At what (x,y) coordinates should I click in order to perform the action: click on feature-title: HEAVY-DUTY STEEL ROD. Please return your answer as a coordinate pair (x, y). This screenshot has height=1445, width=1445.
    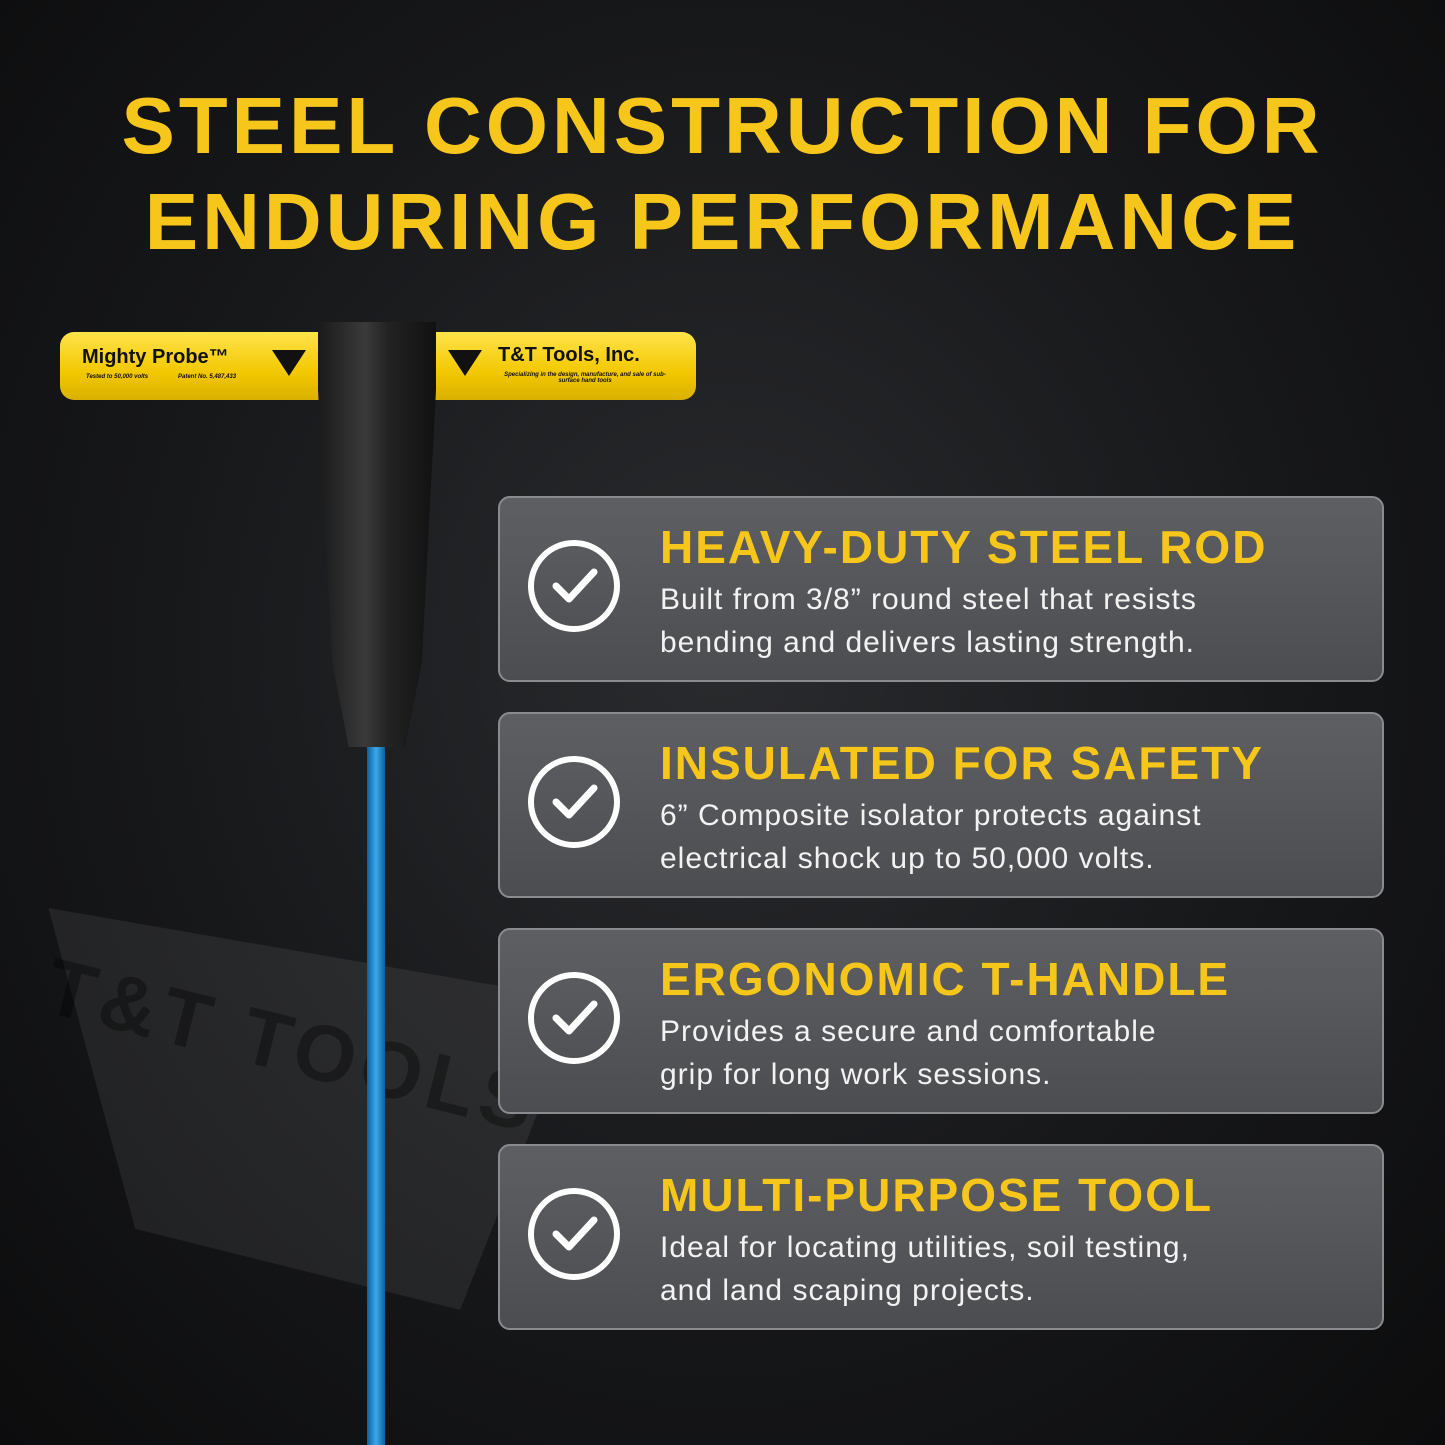
    Looking at the image, I should click on (964, 547).